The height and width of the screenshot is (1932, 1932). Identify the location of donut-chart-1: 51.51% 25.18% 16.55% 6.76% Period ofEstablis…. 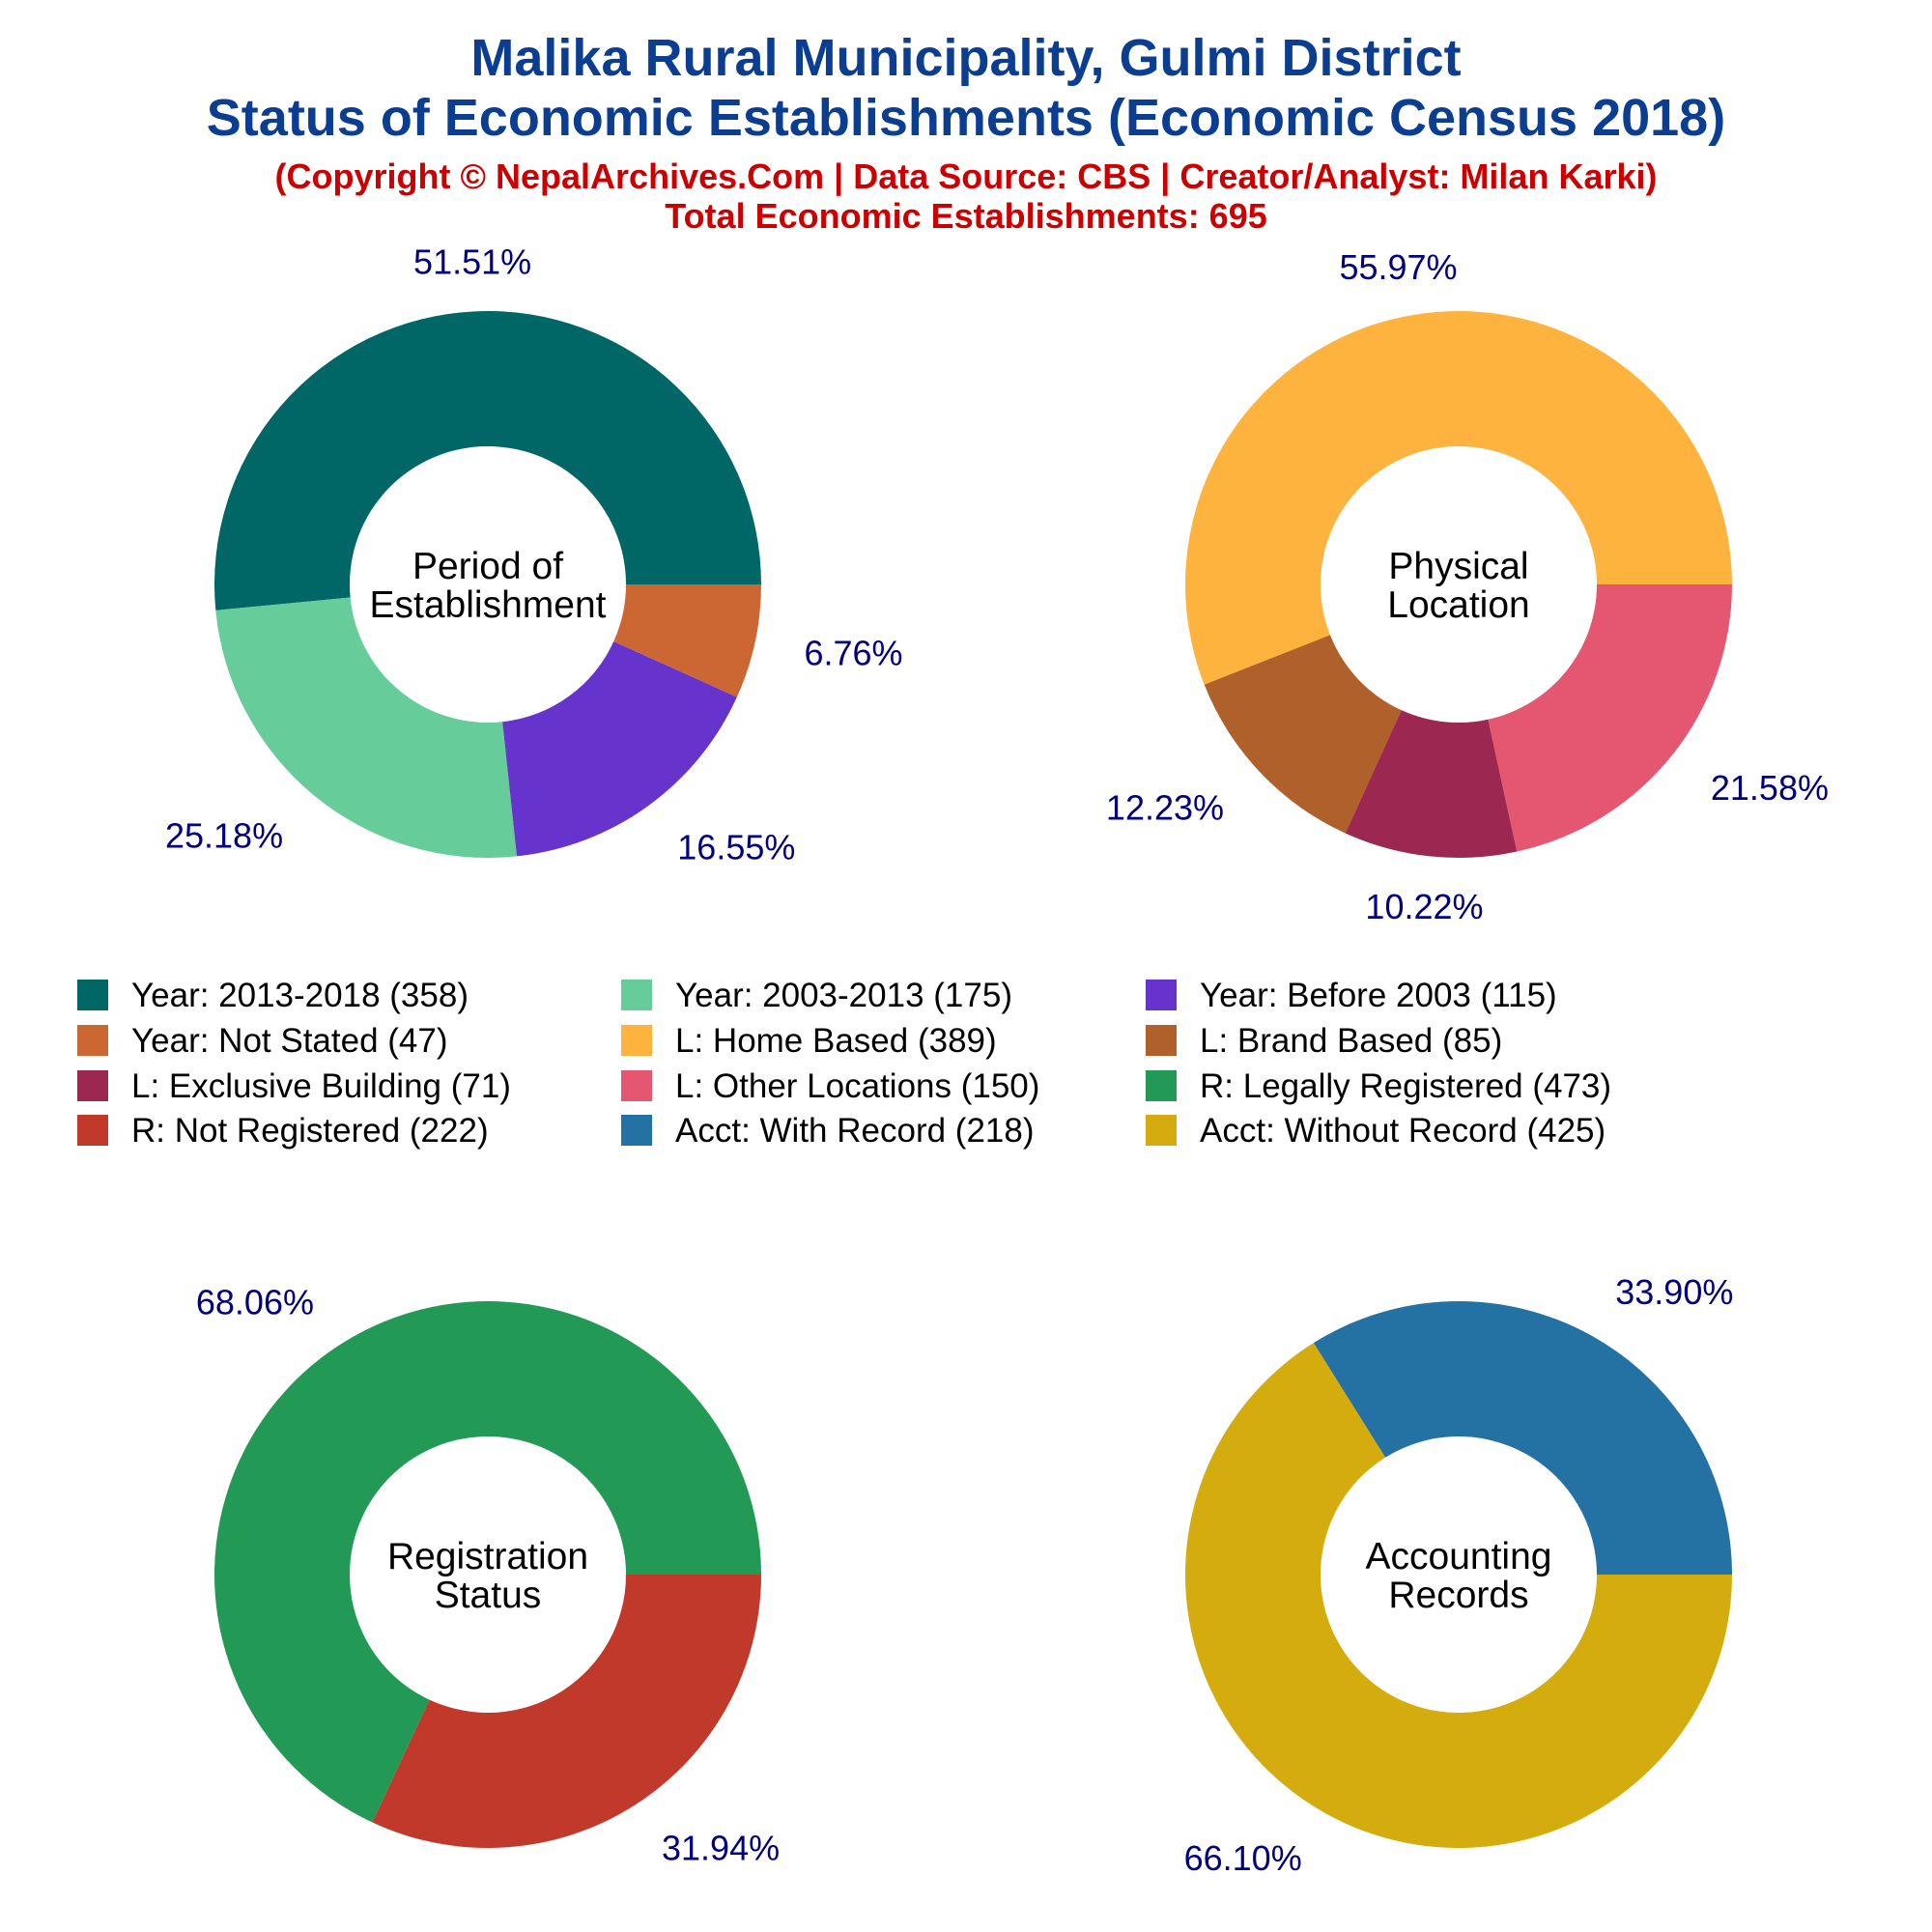
(534, 554).